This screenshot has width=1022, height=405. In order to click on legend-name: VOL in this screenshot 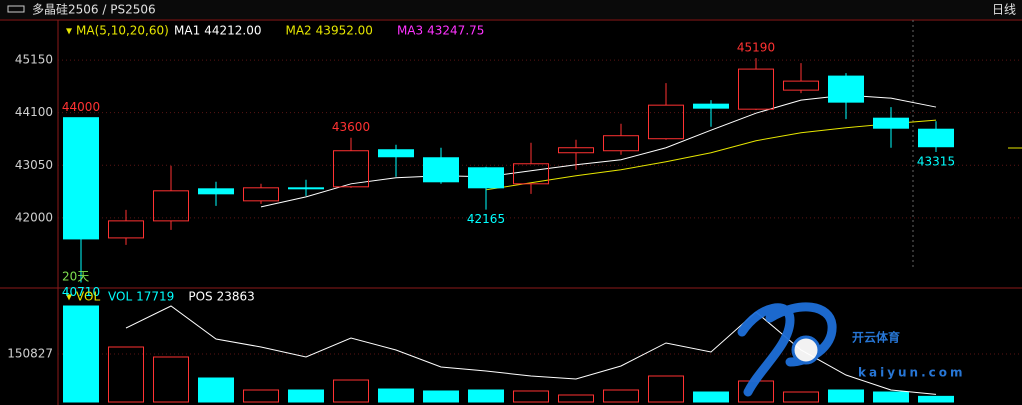, I will do `click(120, 297)`.